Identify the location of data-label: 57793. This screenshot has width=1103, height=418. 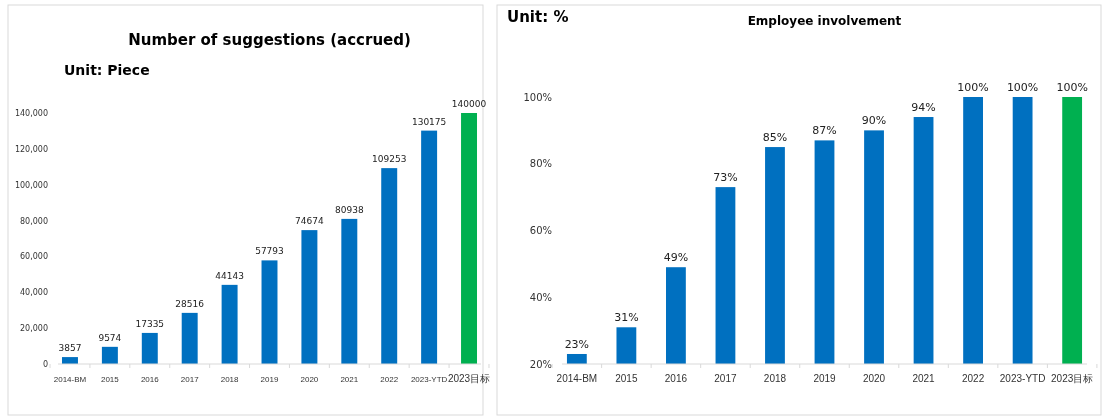
(269, 251).